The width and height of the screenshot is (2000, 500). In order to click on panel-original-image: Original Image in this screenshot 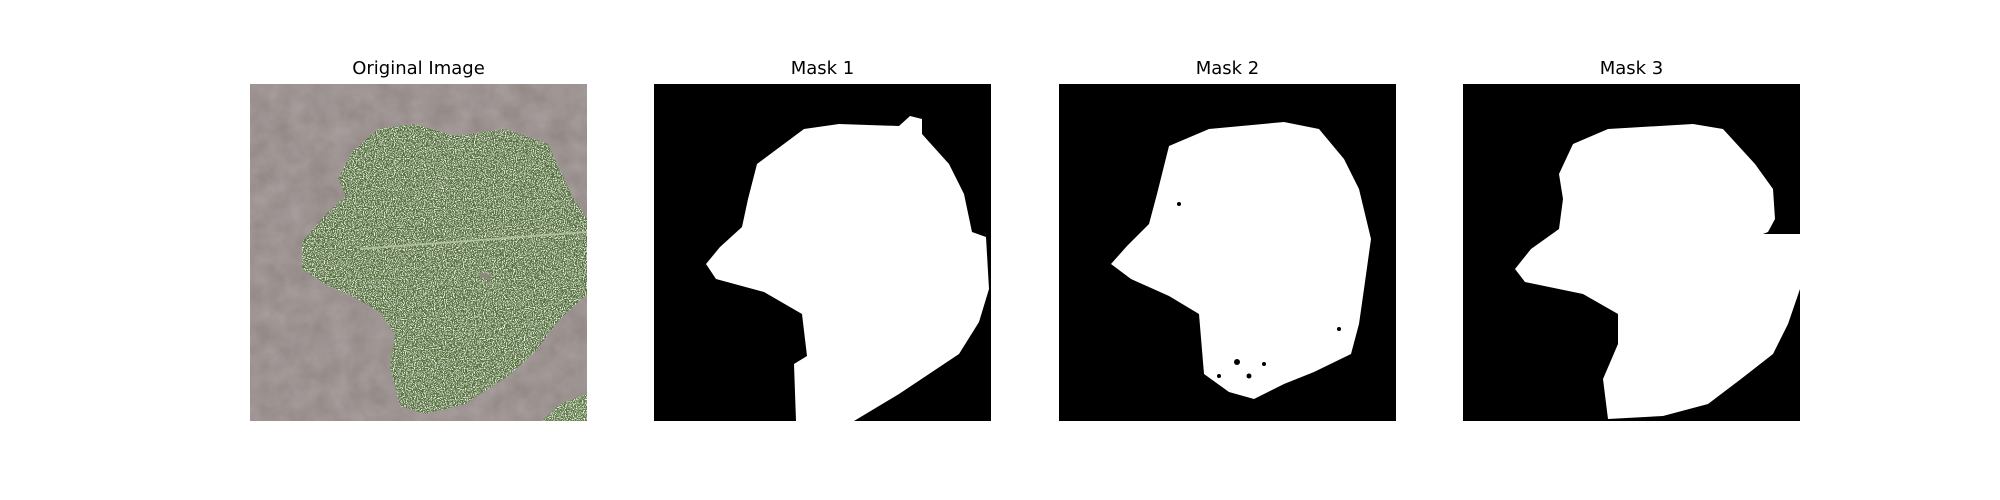, I will do `click(418, 238)`.